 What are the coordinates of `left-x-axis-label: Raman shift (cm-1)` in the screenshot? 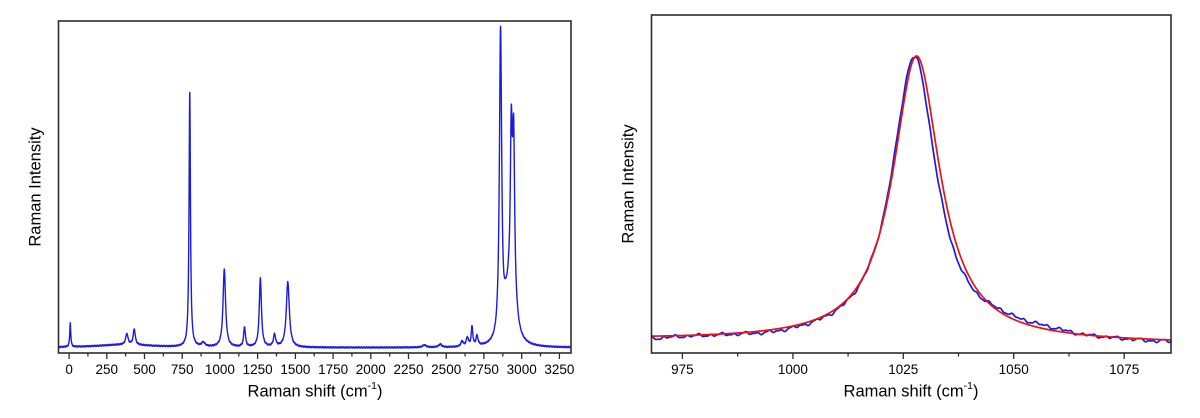 It's located at (315, 391).